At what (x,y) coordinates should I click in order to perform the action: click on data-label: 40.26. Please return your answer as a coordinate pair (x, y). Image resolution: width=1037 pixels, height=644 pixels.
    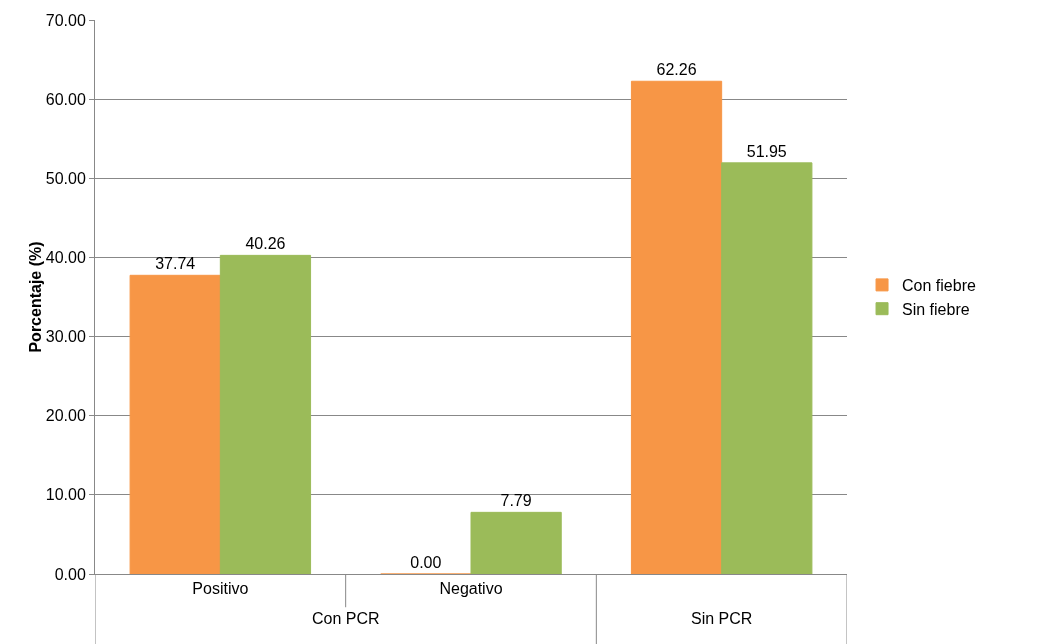
    Looking at the image, I should click on (265, 244).